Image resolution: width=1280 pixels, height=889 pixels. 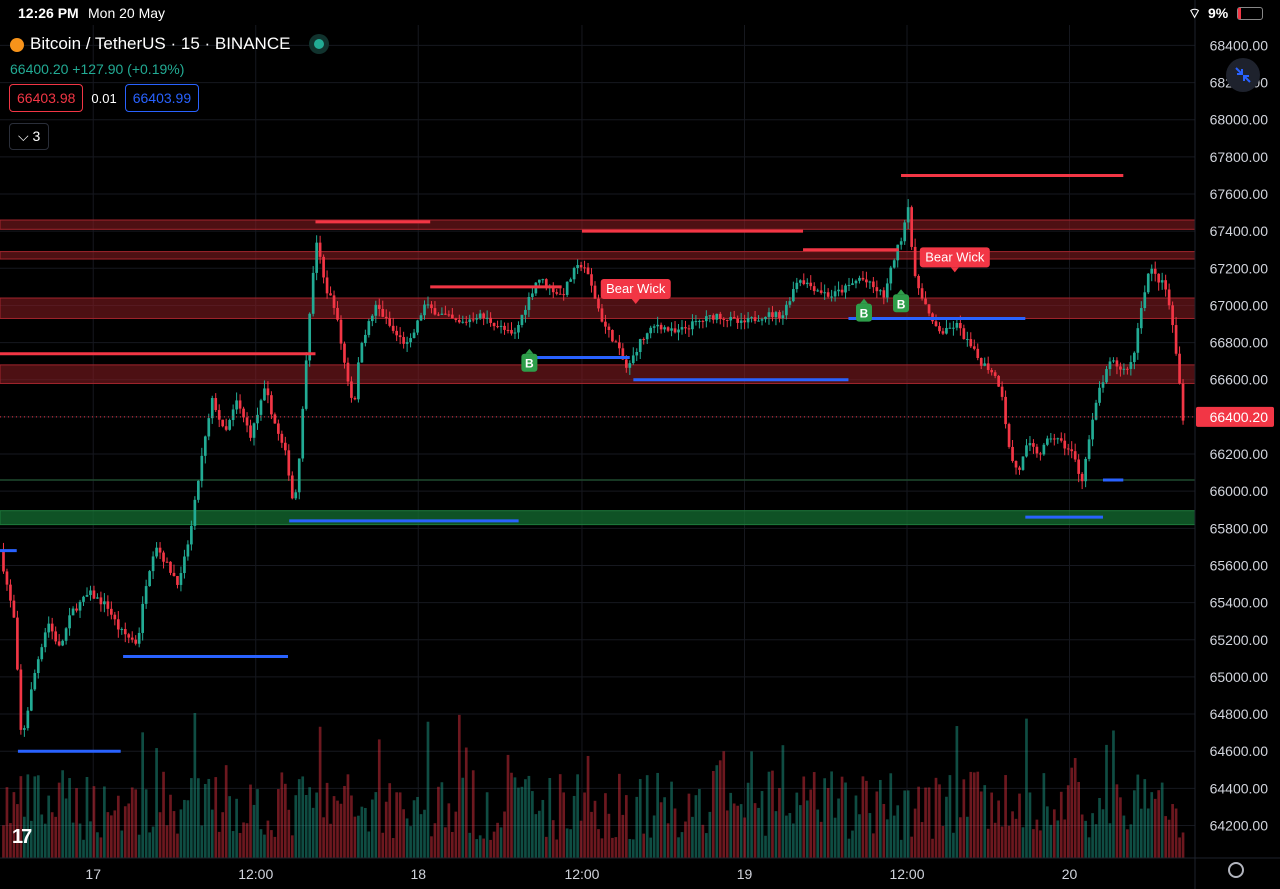 I want to click on time-tick-label: 19, so click(x=745, y=874).